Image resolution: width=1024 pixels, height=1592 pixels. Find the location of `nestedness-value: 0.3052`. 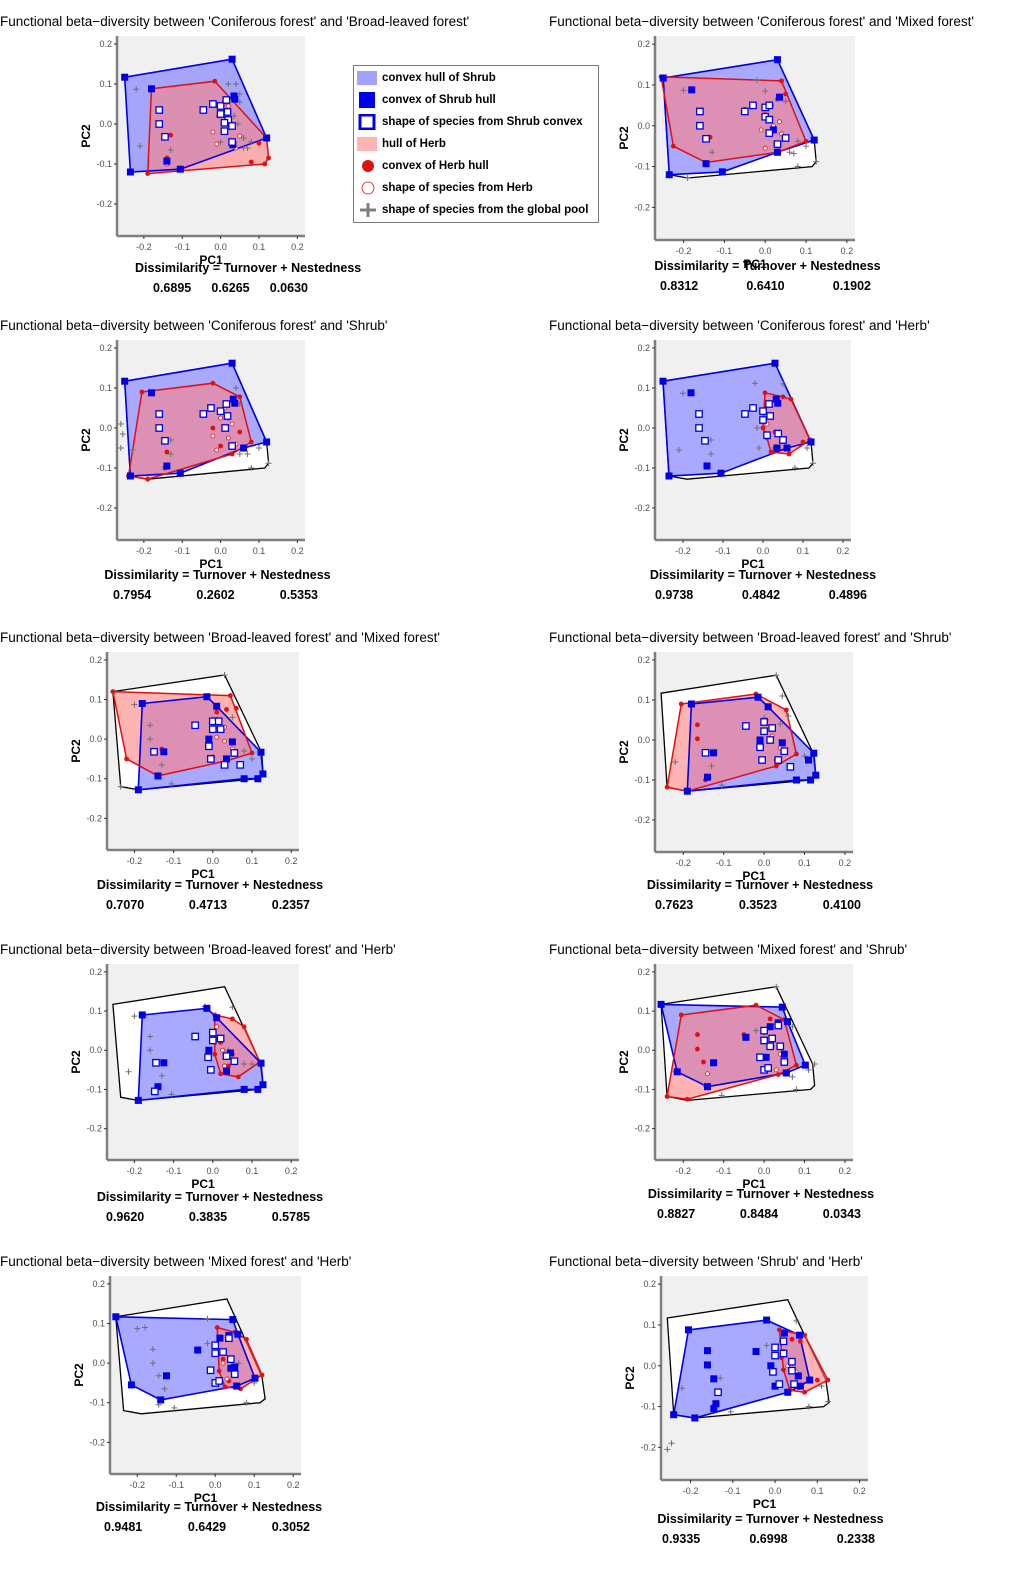

nestedness-value: 0.3052 is located at coordinates (290, 1527).